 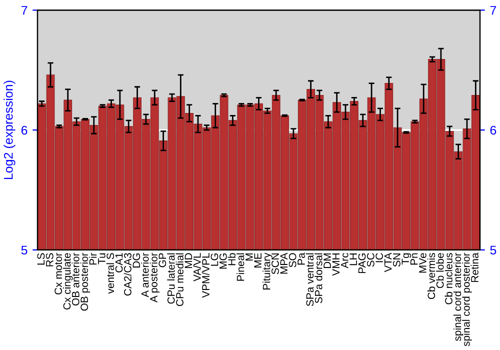 I want to click on x-tick-label: Hb, so click(x=232, y=259).